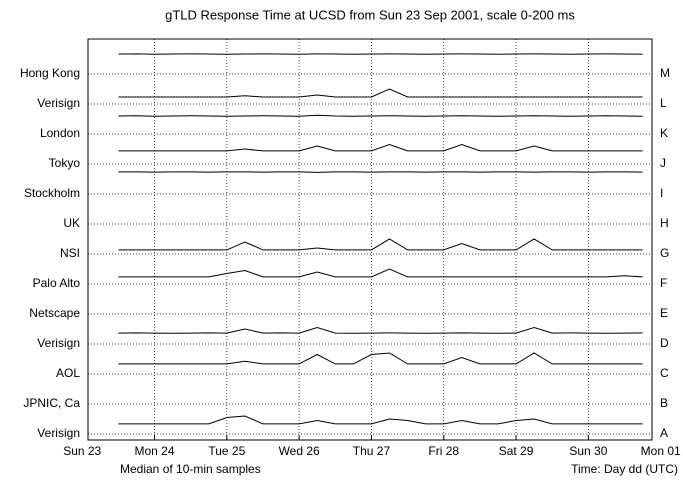  I want to click on row-code: C, so click(664, 373).